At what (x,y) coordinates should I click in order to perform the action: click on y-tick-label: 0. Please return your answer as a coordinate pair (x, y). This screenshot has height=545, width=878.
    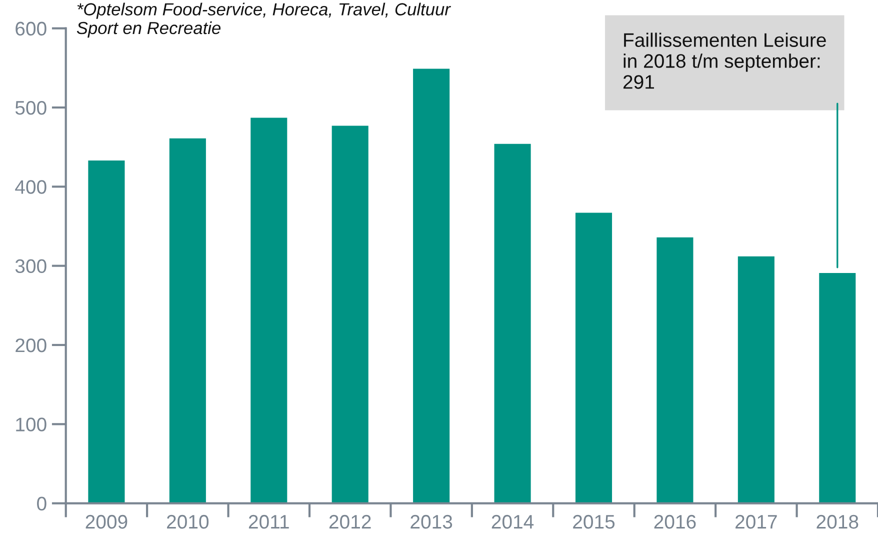
    Looking at the image, I should click on (41, 503).